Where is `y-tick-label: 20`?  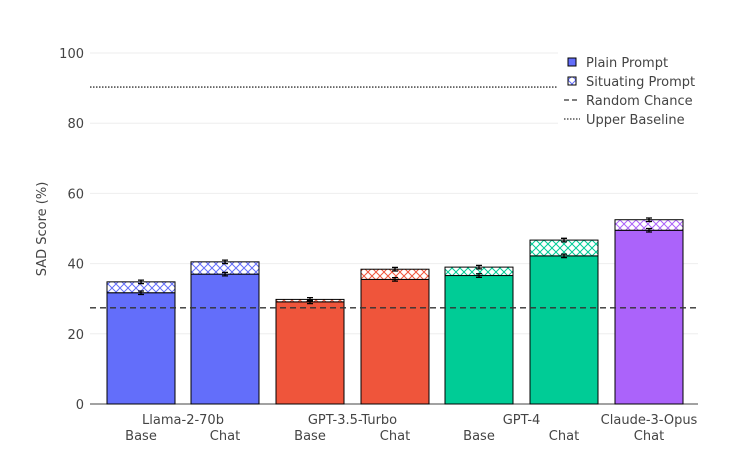
y-tick-label: 20 is located at coordinates (75, 335).